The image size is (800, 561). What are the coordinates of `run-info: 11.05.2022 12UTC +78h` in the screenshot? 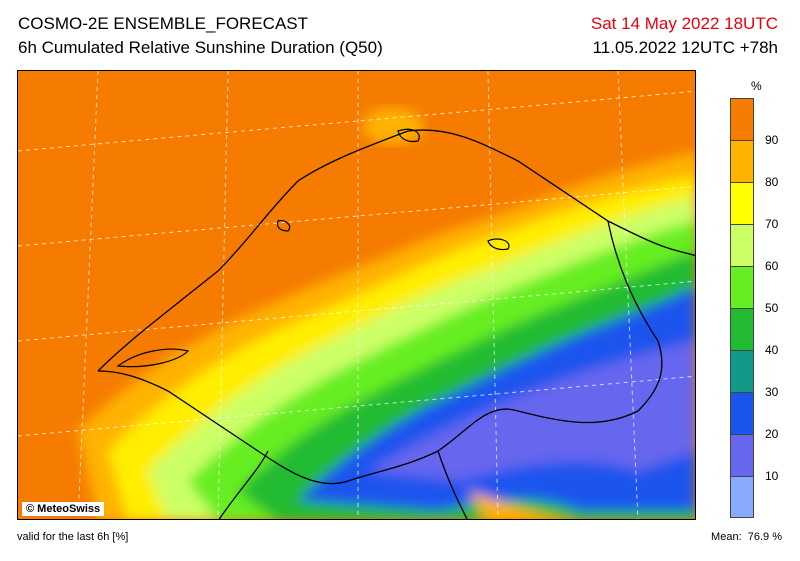 It's located at (685, 47).